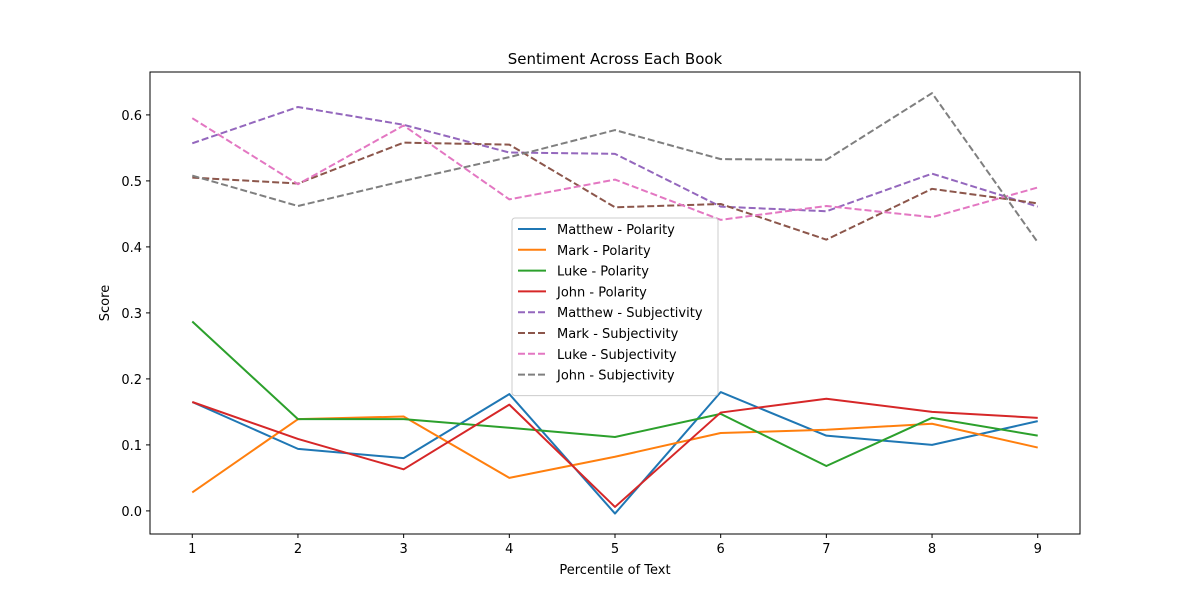 The image size is (1200, 600). I want to click on y-axis-label: Score, so click(105, 303).